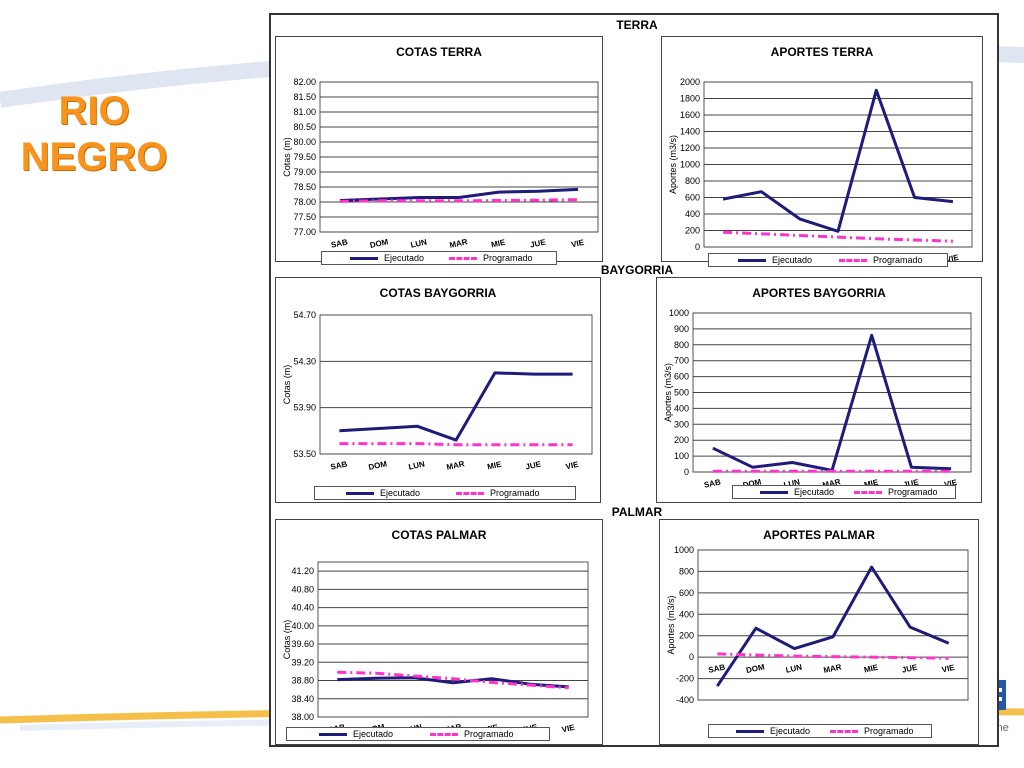 The height and width of the screenshot is (768, 1024). What do you see at coordinates (838, 160) in the screenshot?
I see `aportes-terra-series-ejecutado` at bounding box center [838, 160].